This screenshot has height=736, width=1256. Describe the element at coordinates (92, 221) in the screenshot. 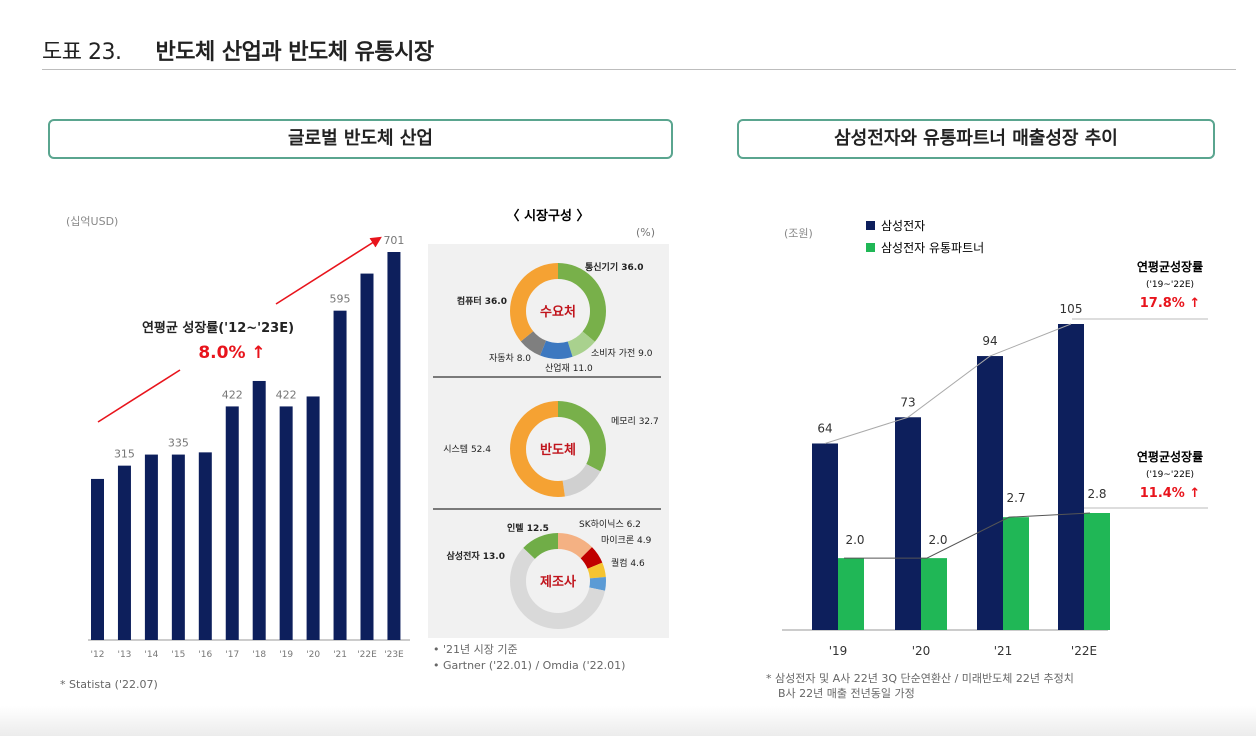

I see `unit-label: (십억USD)` at that location.